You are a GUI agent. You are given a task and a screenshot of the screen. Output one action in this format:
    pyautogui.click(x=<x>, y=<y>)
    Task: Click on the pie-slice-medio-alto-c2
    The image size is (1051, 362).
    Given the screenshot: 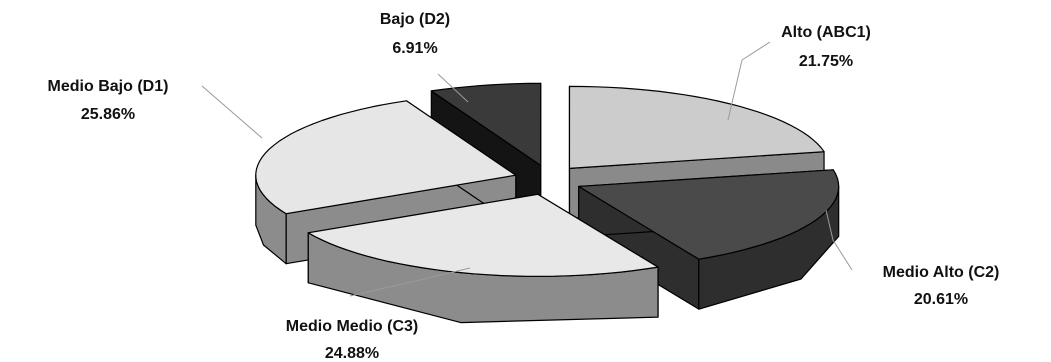 What is the action you would take?
    pyautogui.click(x=709, y=239)
    